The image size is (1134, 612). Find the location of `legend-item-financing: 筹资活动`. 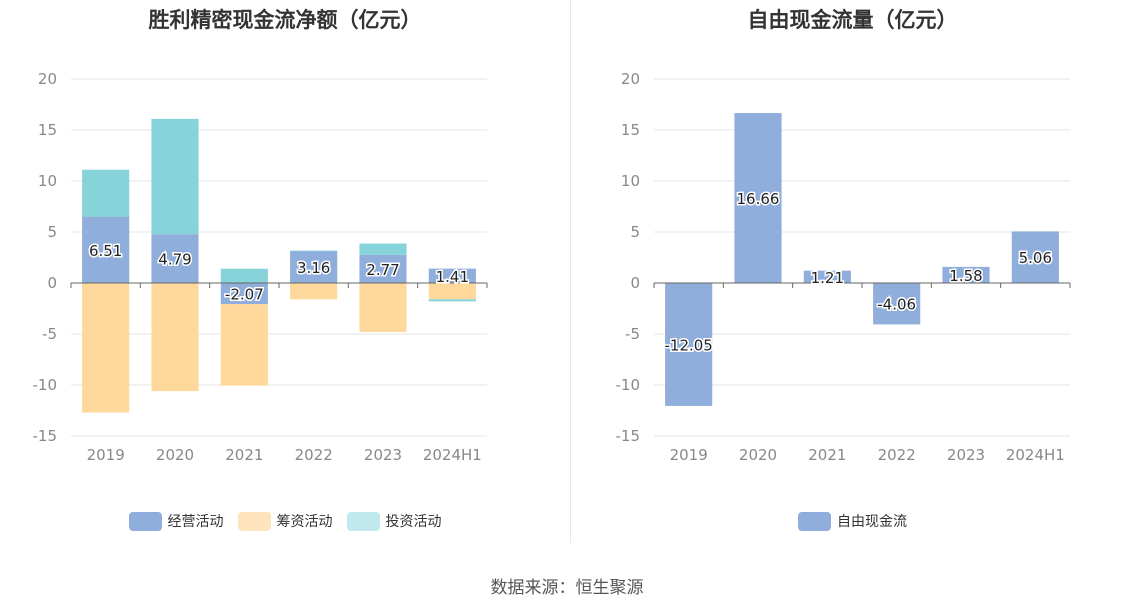

legend-item-financing: 筹资活动 is located at coordinates (285, 521).